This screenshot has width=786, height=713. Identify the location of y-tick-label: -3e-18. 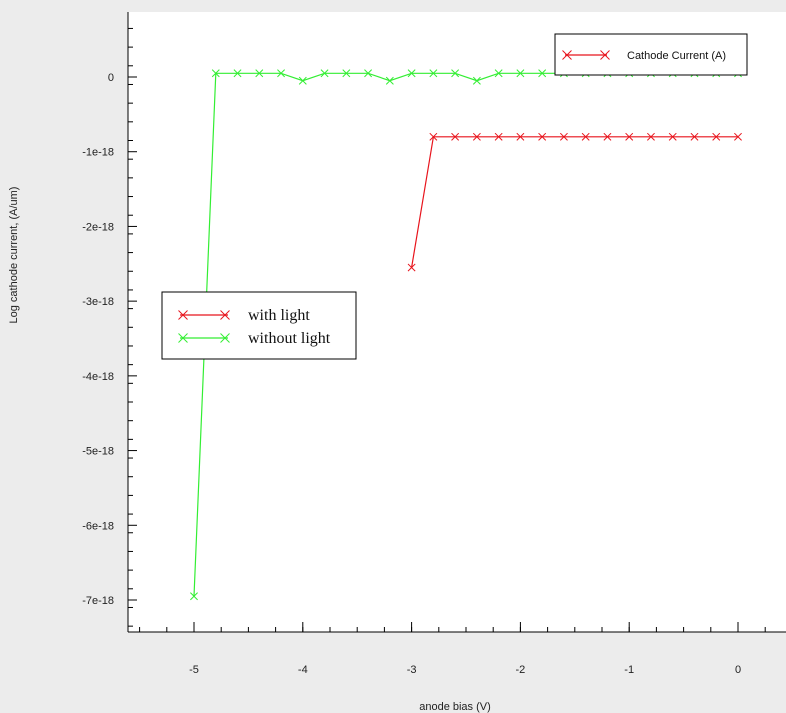
(98, 302).